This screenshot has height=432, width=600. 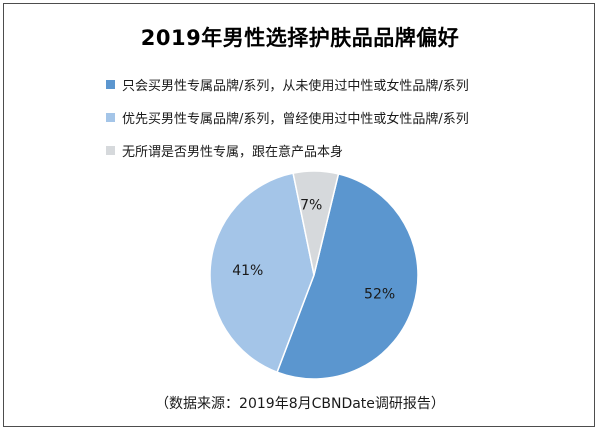 What do you see at coordinates (110, 84) in the screenshot?
I see `legend-swatch-men-only` at bounding box center [110, 84].